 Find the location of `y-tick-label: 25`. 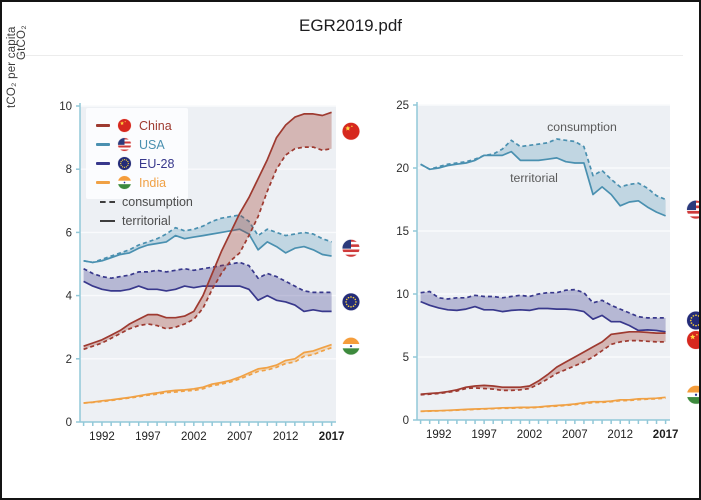

y-tick-label: 25 is located at coordinates (402, 106).